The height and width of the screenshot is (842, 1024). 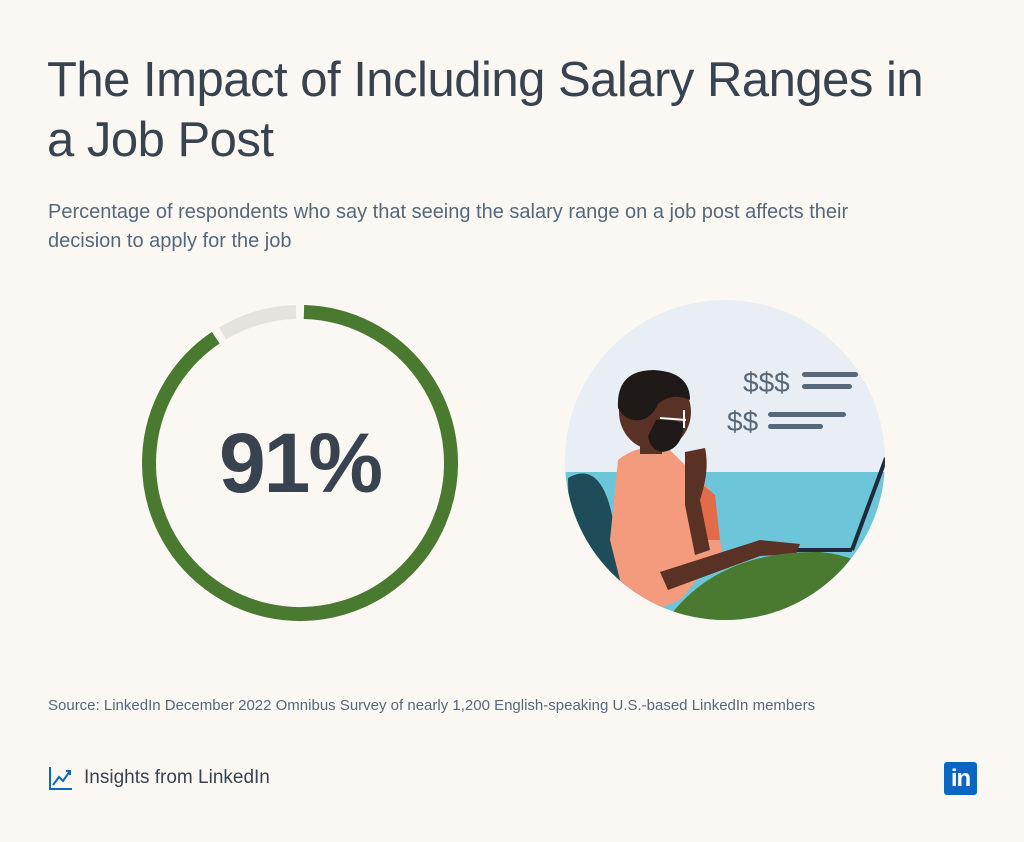 I want to click on beard, so click(x=666, y=435).